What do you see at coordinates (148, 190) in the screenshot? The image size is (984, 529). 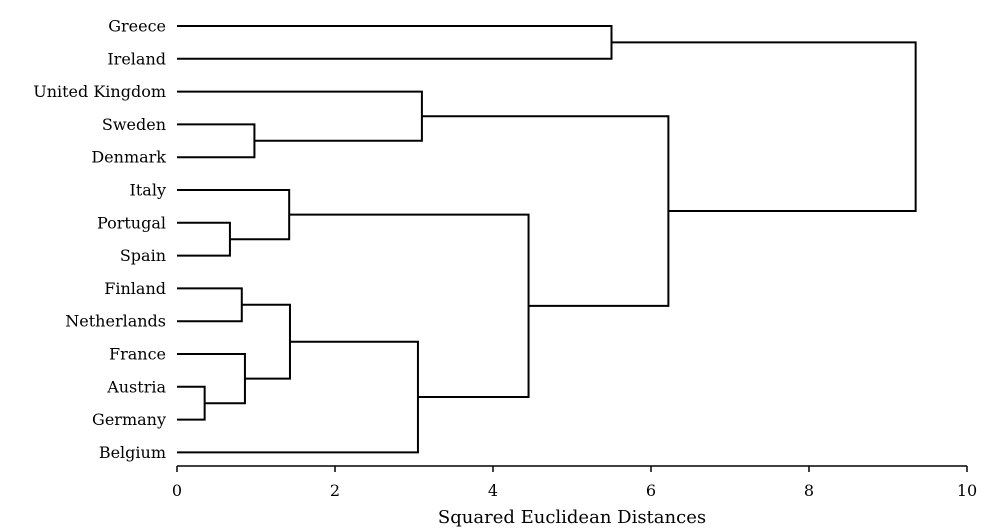 I see `leaf-label-italy: Italy` at bounding box center [148, 190].